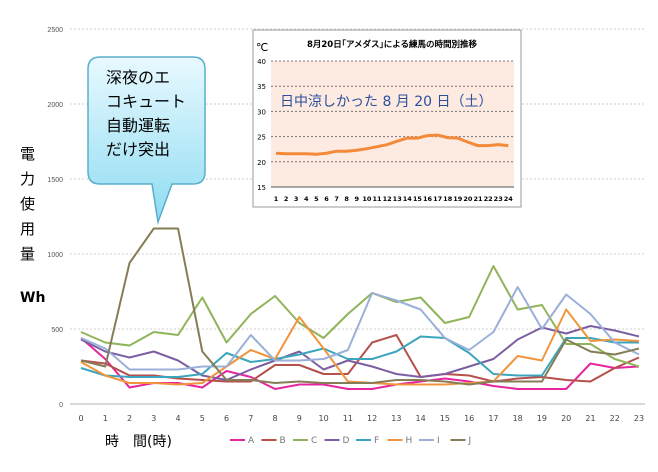 The image size is (658, 472). What do you see at coordinates (33, 298) in the screenshot?
I see `y-unit-label: Wh` at bounding box center [33, 298].